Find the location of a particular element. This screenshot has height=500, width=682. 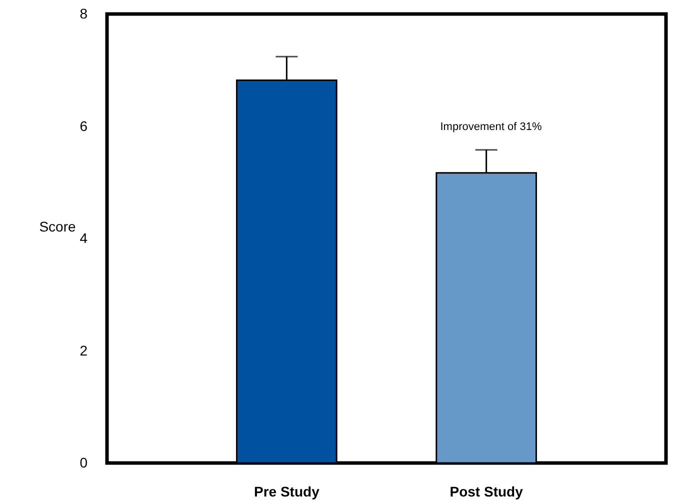

y-tick-label: 0 is located at coordinates (84, 462).